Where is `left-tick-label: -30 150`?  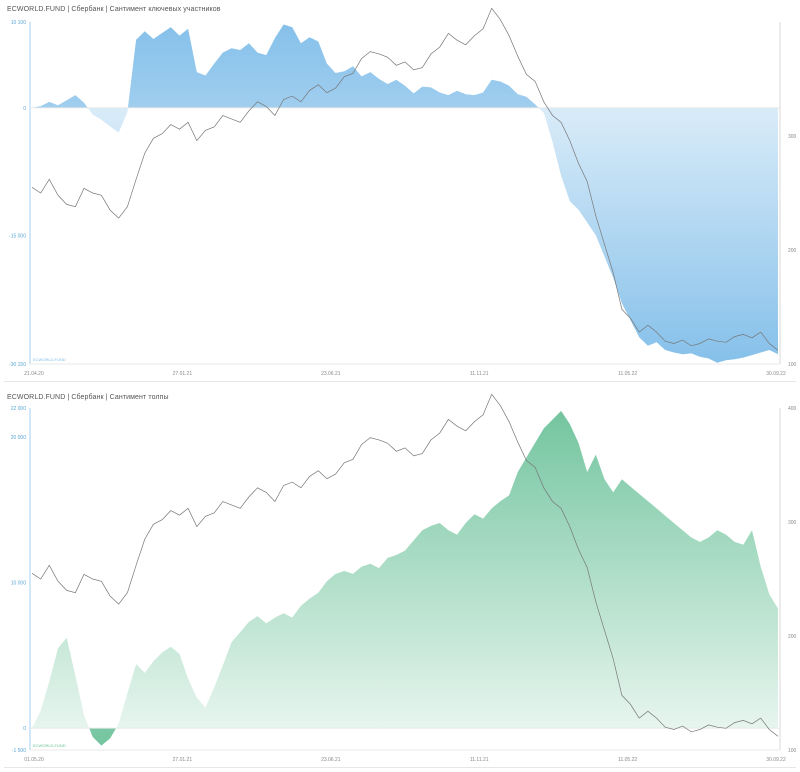 left-tick-label: -30 150 is located at coordinates (17, 365).